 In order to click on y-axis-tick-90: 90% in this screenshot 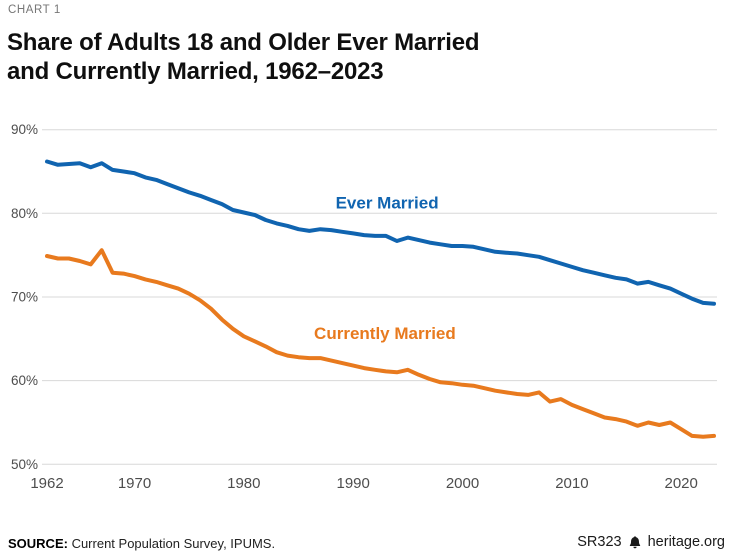, I will do `click(24, 129)`.